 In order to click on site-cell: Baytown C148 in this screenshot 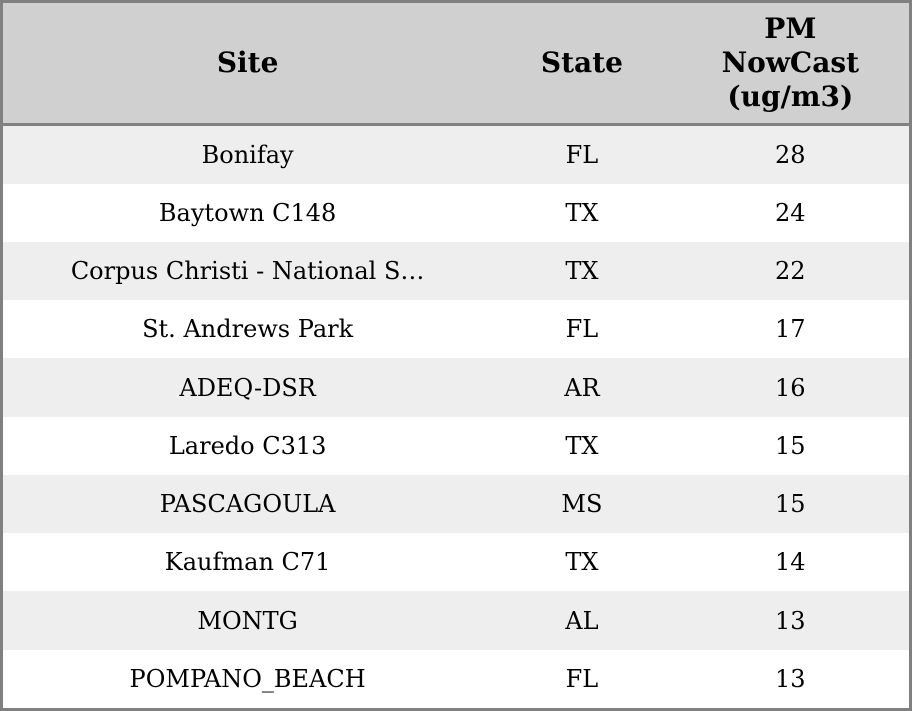, I will do `click(247, 212)`.